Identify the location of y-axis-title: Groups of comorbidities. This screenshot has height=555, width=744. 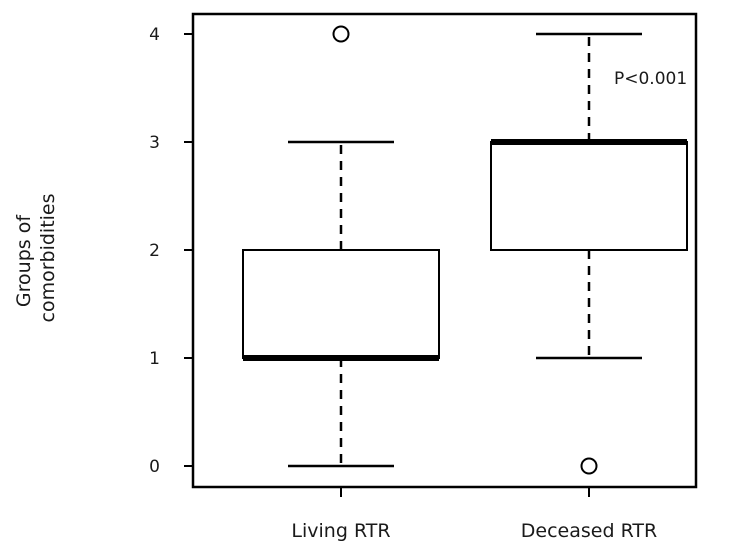
(36, 257).